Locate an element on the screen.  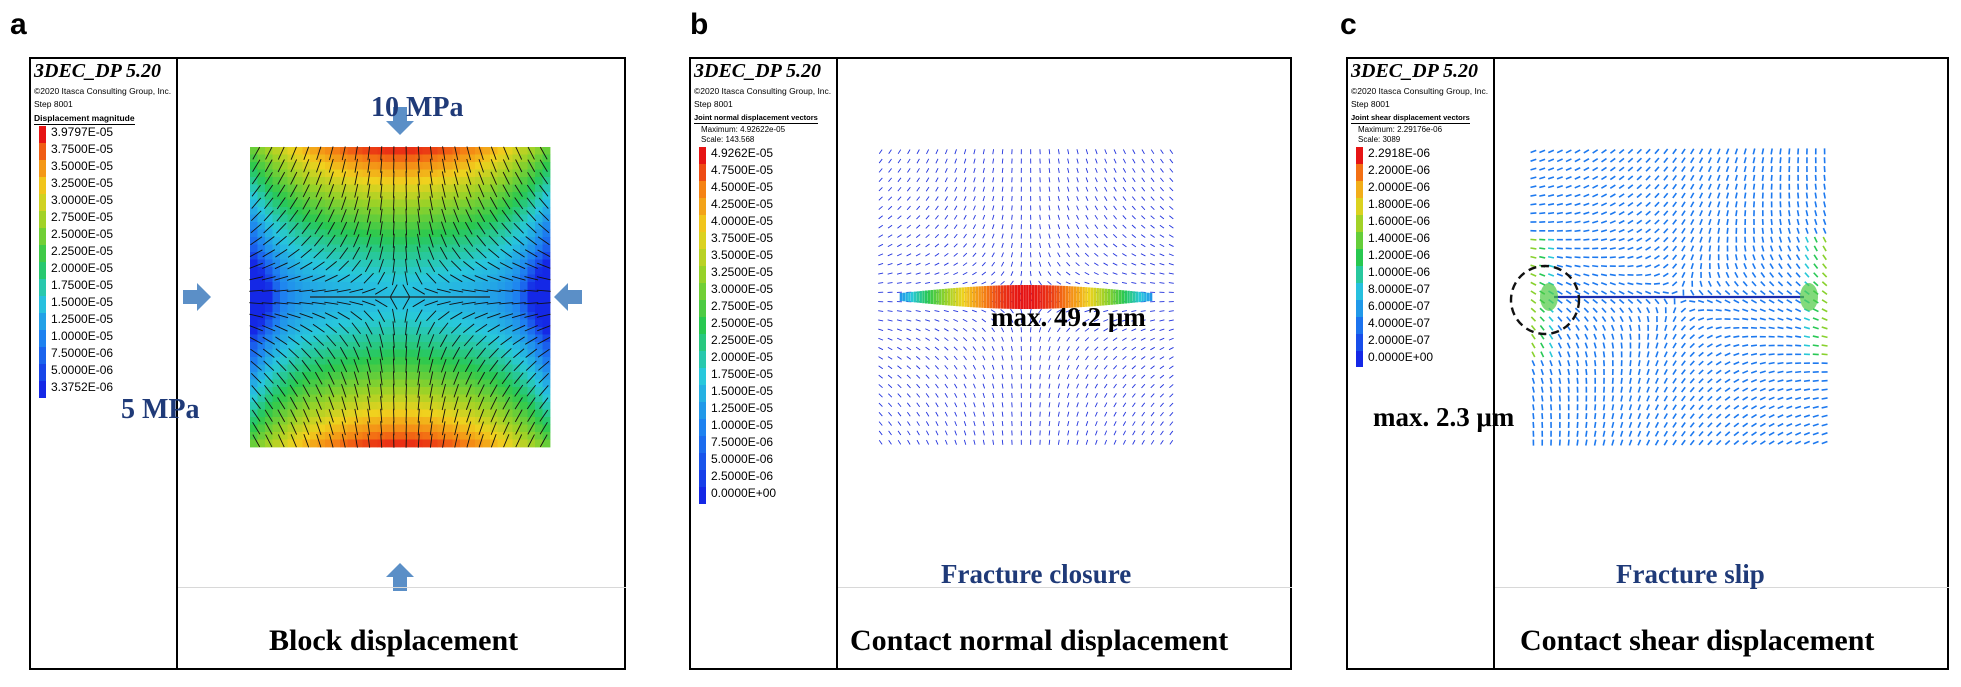
side-load-label: 5 MPa is located at coordinates (160, 409).